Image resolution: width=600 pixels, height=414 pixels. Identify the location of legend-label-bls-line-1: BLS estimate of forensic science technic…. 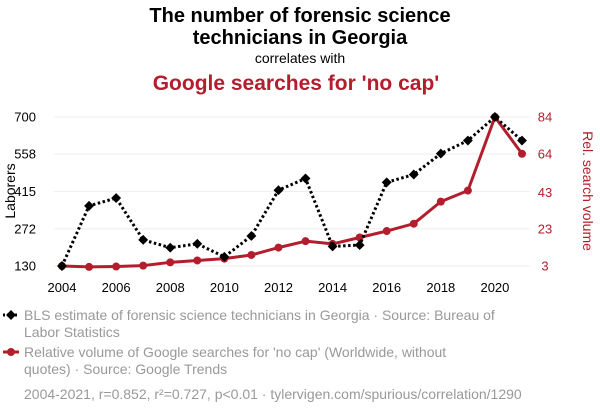
(259, 315).